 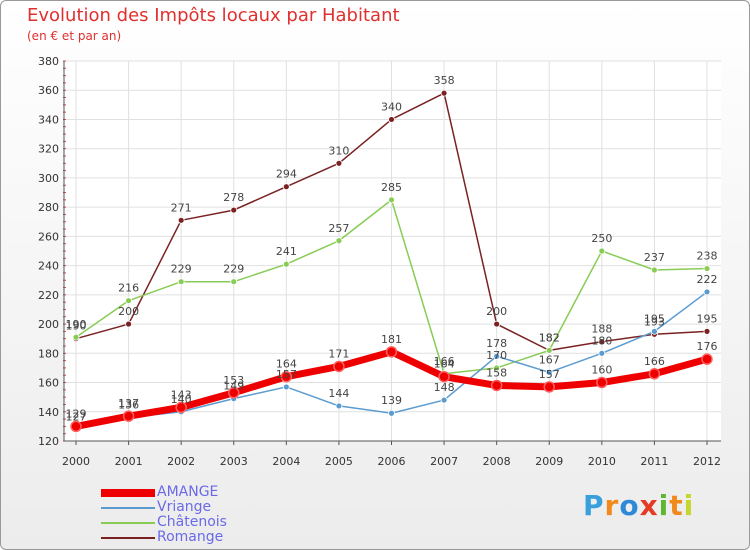 I want to click on legend-item-vriange: Vriange, so click(x=164, y=507).